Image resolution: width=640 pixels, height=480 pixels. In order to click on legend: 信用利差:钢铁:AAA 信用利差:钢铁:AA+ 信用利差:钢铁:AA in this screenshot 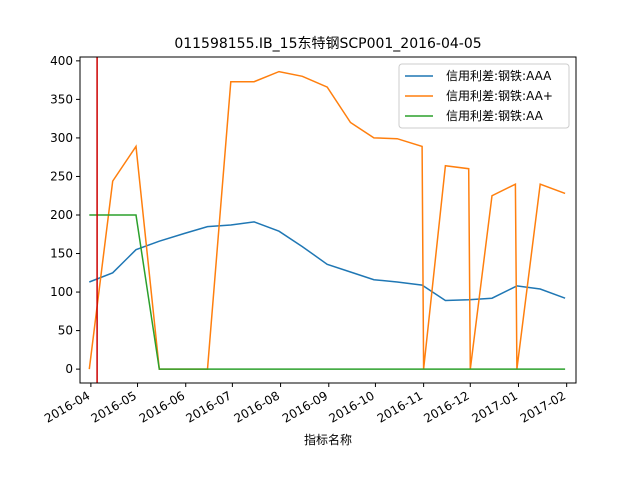, I will do `click(484, 96)`.